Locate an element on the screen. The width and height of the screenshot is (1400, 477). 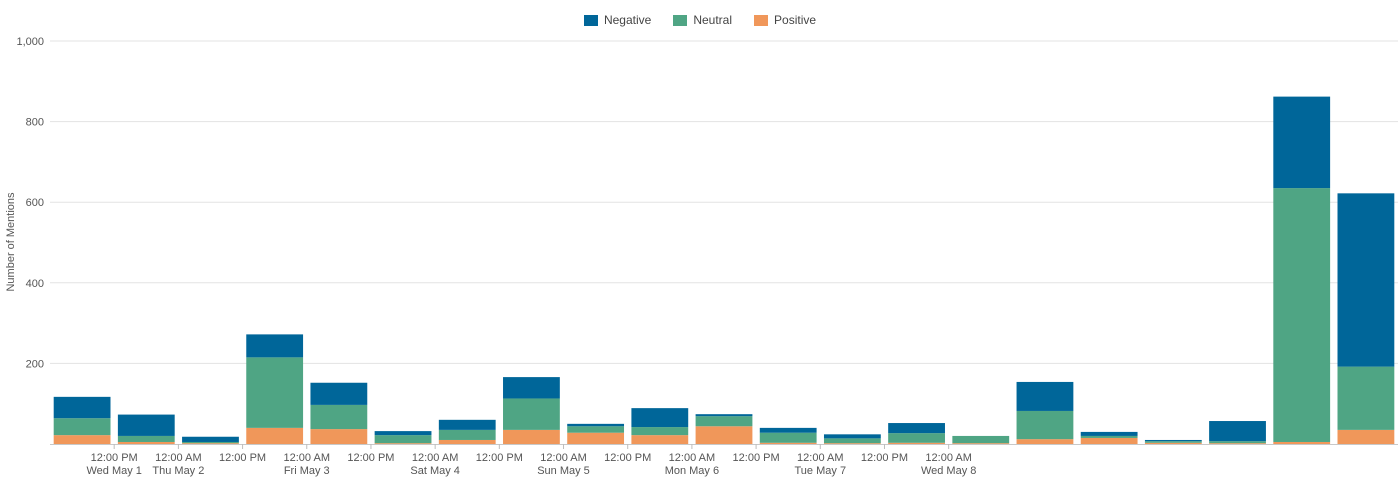
x-tick-date-label: Thu May 2 is located at coordinates (178, 471).